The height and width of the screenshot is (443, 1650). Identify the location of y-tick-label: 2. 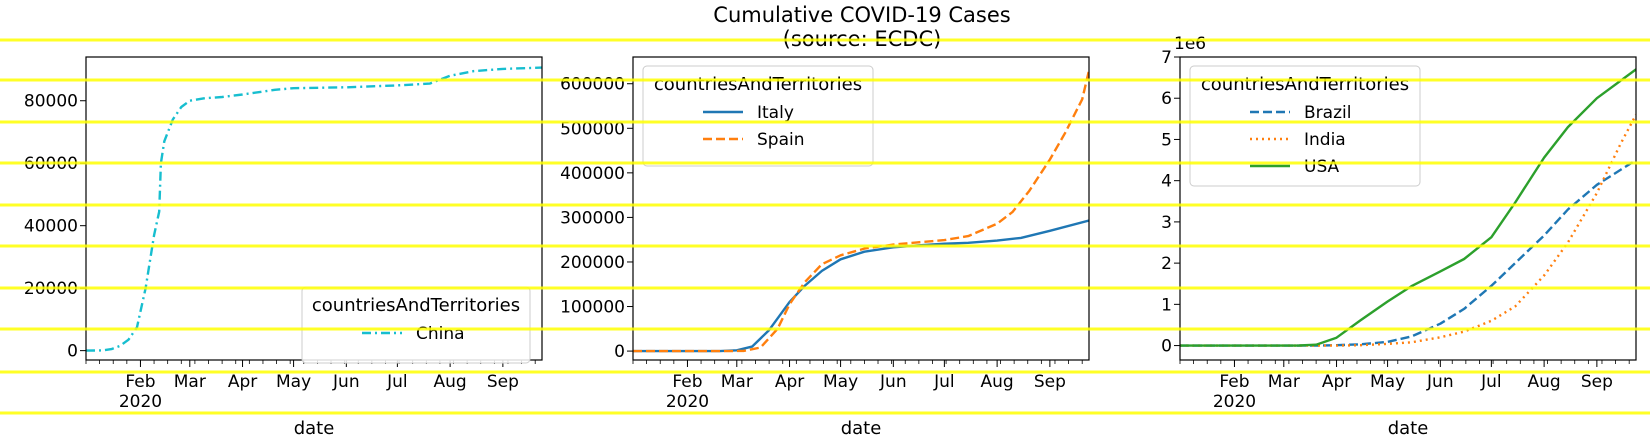
(1166, 264).